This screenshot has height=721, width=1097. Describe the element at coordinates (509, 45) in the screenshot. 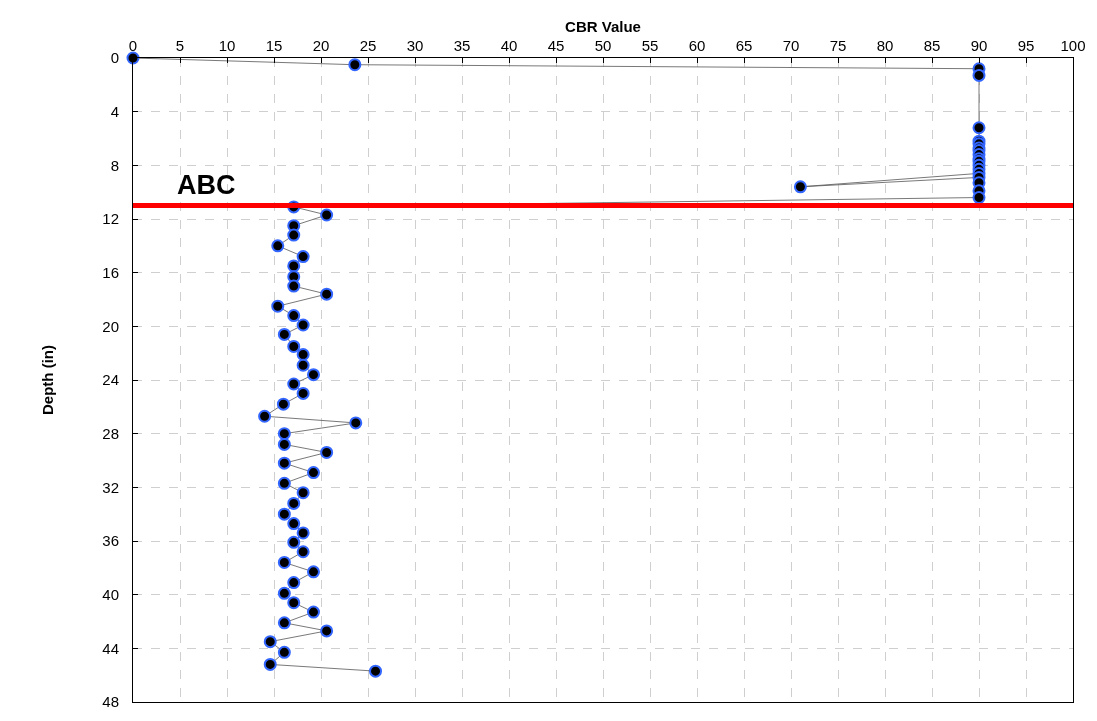

I see `x-tick-label: 40` at that location.